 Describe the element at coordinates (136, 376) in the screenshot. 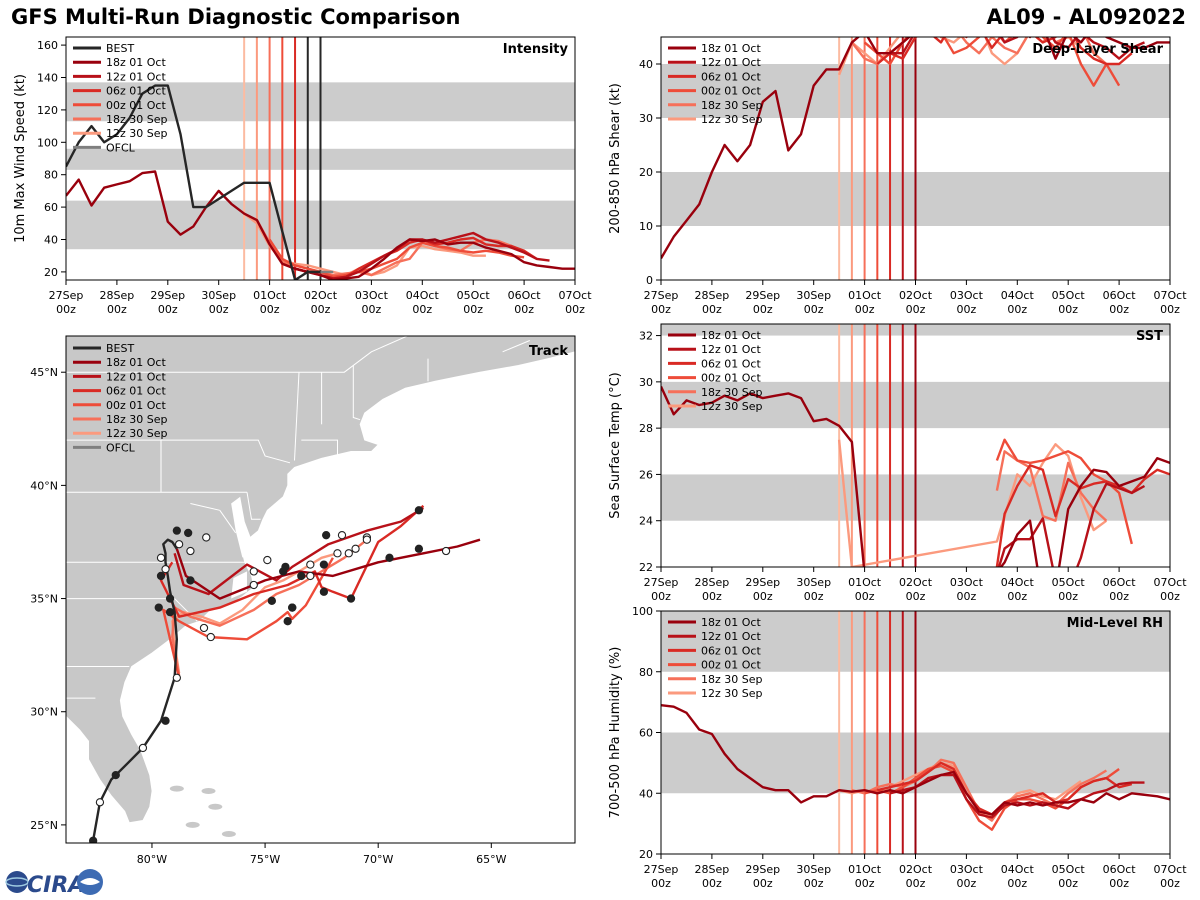

I see `track-legend-label: 12z 01 Oct` at that location.